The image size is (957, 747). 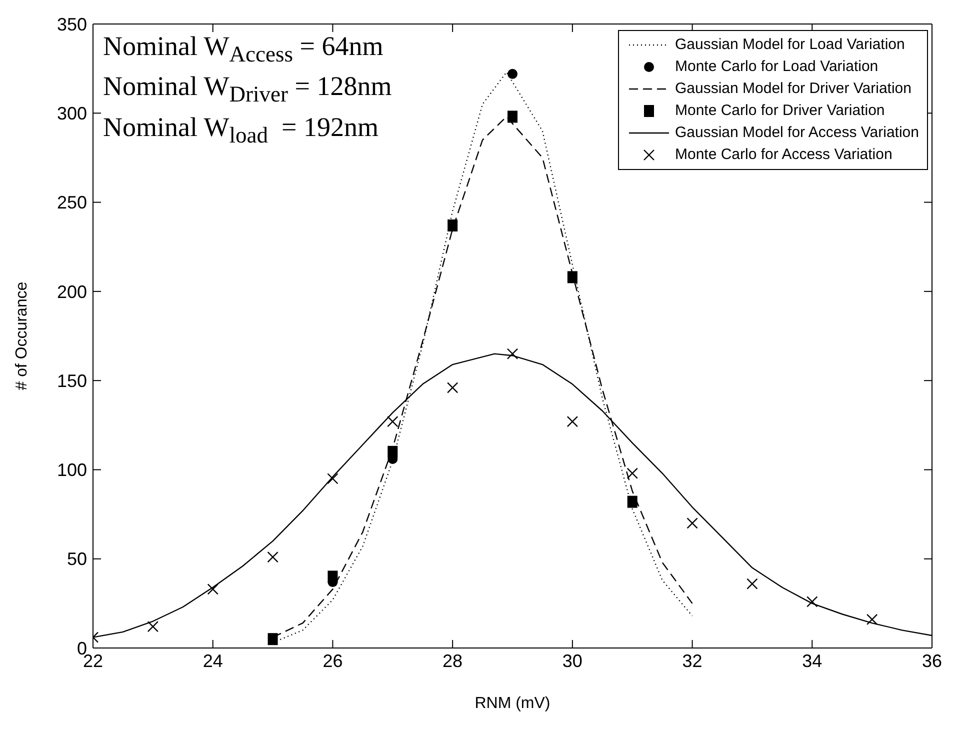 What do you see at coordinates (452, 660) in the screenshot?
I see `x-tick-label: 28` at bounding box center [452, 660].